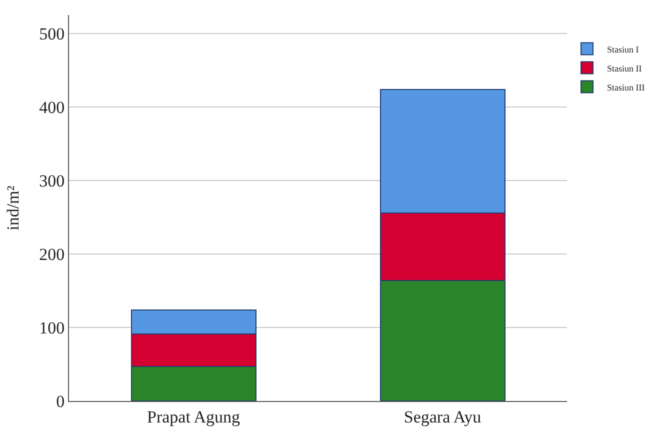 The width and height of the screenshot is (662, 438). I want to click on x-tick-label: Segara Ayu, so click(443, 416).